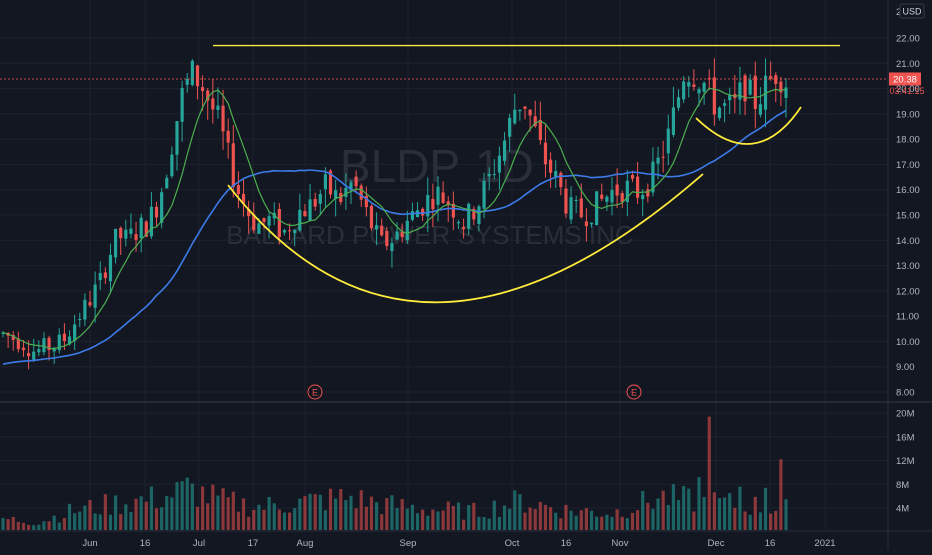  Describe the element at coordinates (748, 125) in the screenshot. I see `handle-curve` at that location.